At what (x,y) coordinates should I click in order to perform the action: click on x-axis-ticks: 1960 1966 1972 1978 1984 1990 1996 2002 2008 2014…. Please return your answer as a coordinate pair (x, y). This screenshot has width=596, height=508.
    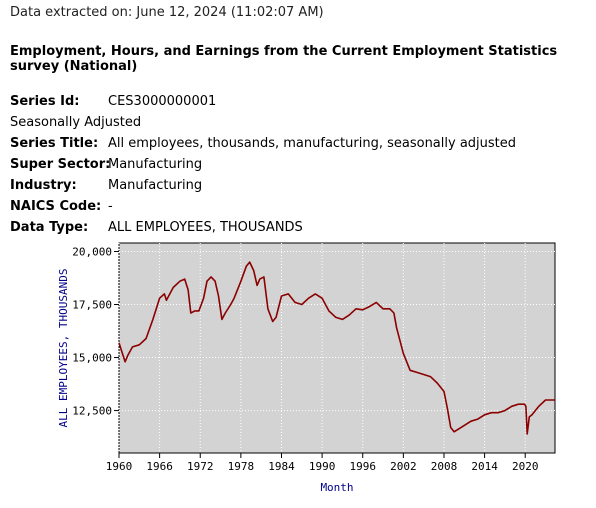
    Looking at the image, I should click on (322, 463).